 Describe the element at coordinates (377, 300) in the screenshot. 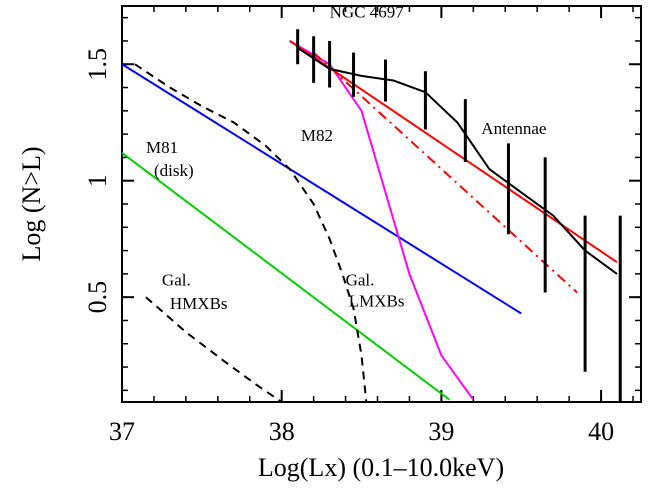

I see `annotation-label: LMXBs` at that location.